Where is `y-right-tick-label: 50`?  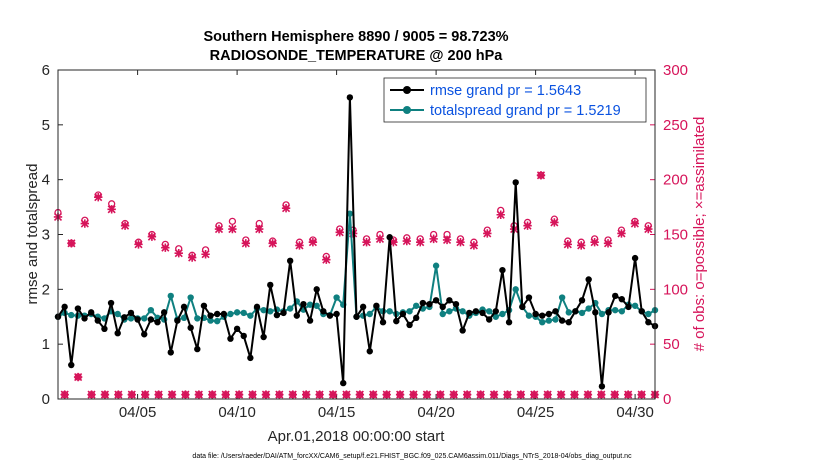
y-right-tick-label: 50 is located at coordinates (671, 344).